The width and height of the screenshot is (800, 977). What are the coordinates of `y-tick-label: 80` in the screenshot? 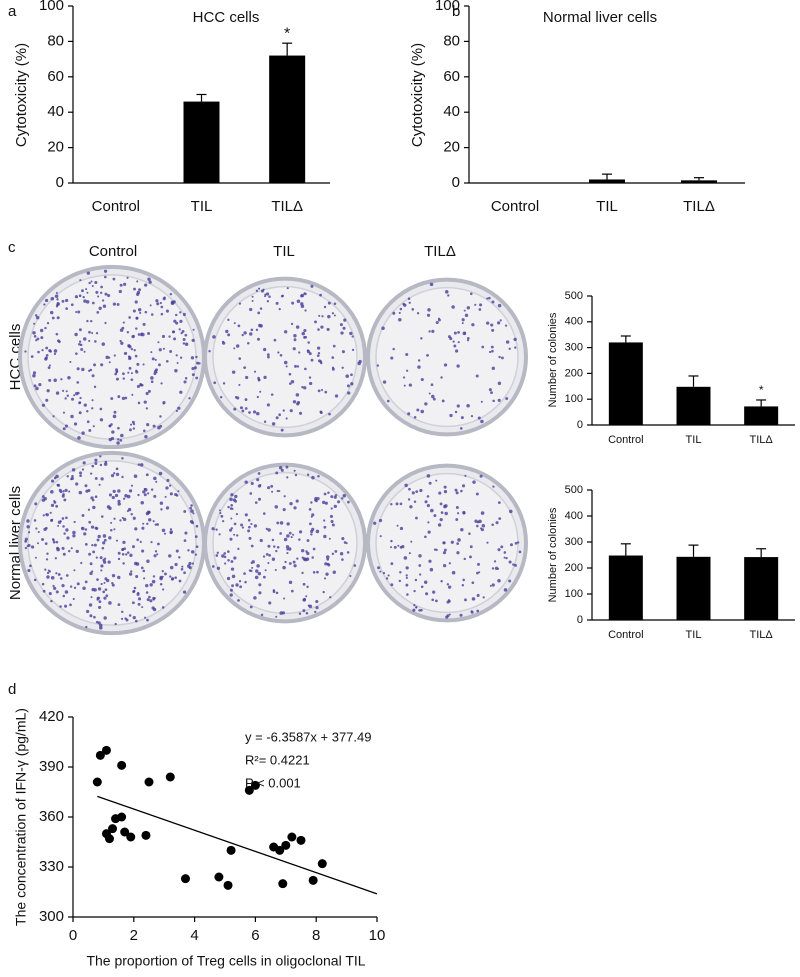 It's located at (451, 40).